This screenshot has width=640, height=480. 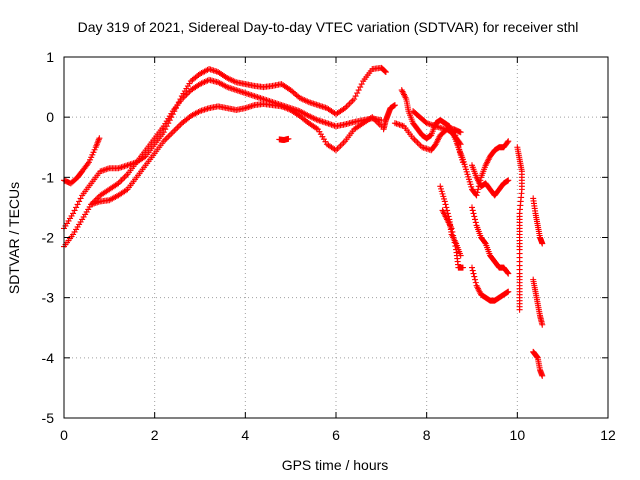 I want to click on y-axis-label: SDTVAR / TECUs, so click(x=14, y=238).